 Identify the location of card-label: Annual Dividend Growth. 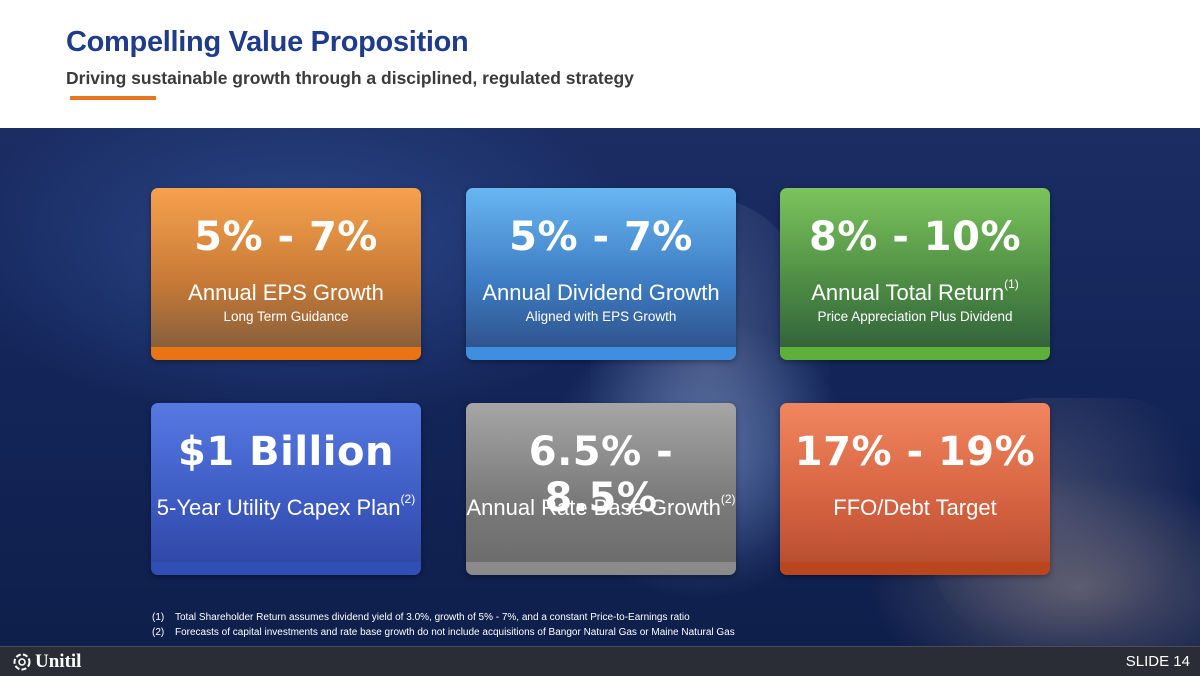
(601, 292).